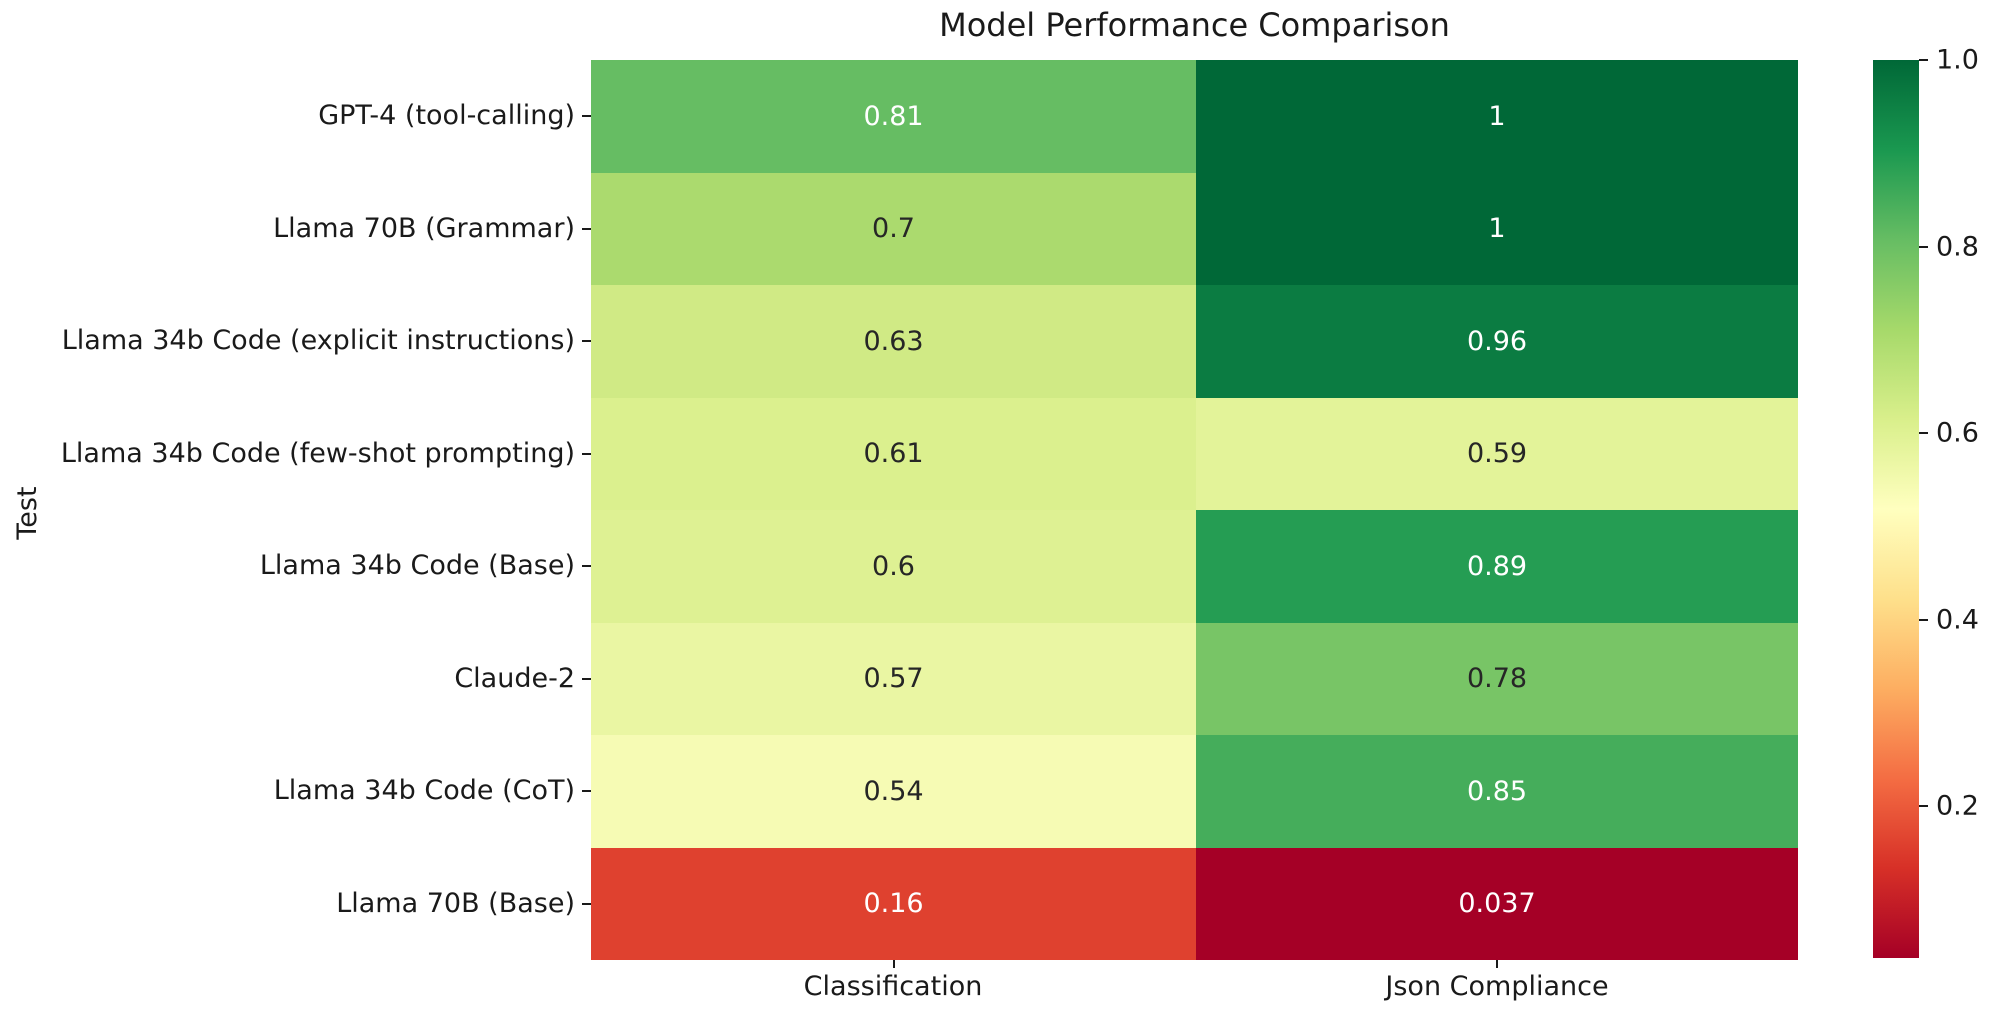  What do you see at coordinates (455, 903) in the screenshot?
I see `y-tick-label: Llama 70B (Base)` at bounding box center [455, 903].